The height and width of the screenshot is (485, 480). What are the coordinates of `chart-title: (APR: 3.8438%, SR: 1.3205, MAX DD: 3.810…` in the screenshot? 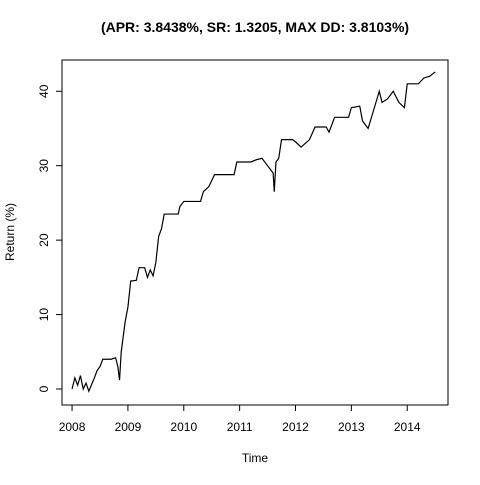 It's located at (255, 27).